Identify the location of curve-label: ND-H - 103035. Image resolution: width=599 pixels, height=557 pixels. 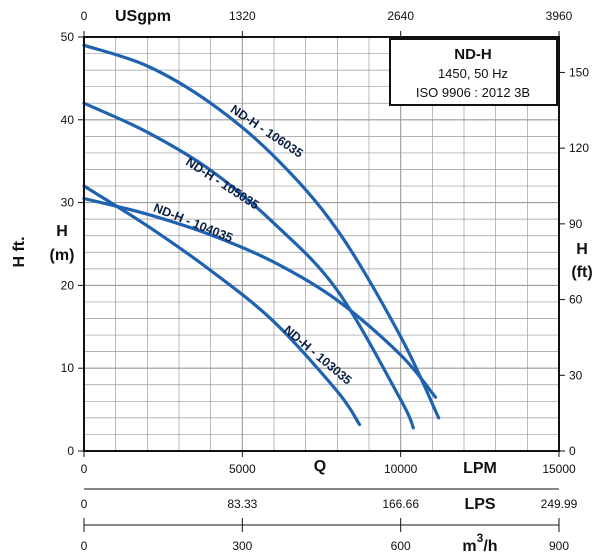
(317, 355).